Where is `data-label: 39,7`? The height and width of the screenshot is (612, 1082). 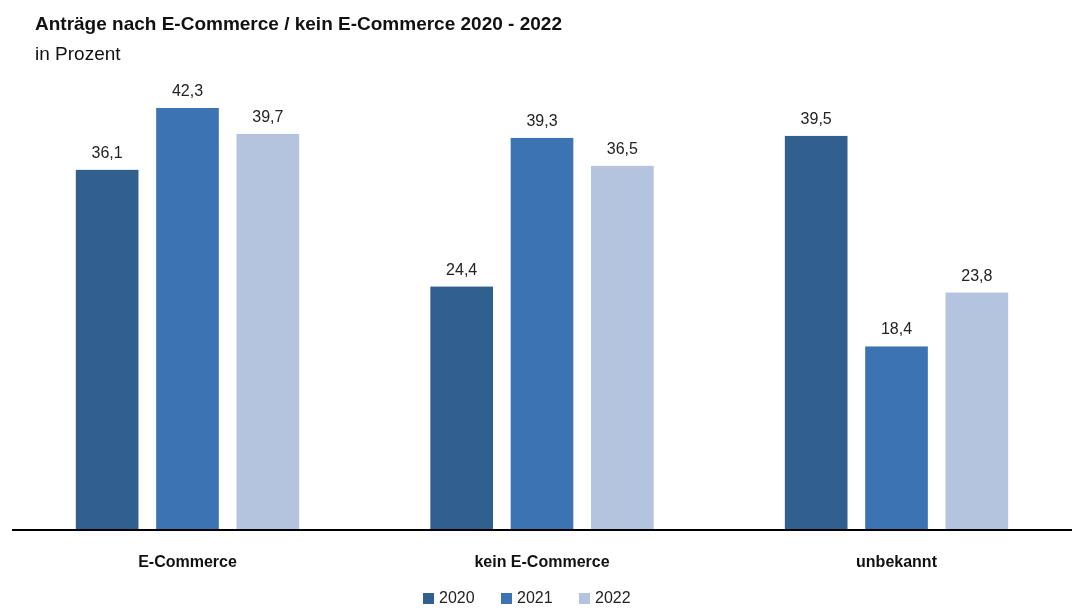 data-label: 39,7 is located at coordinates (268, 116).